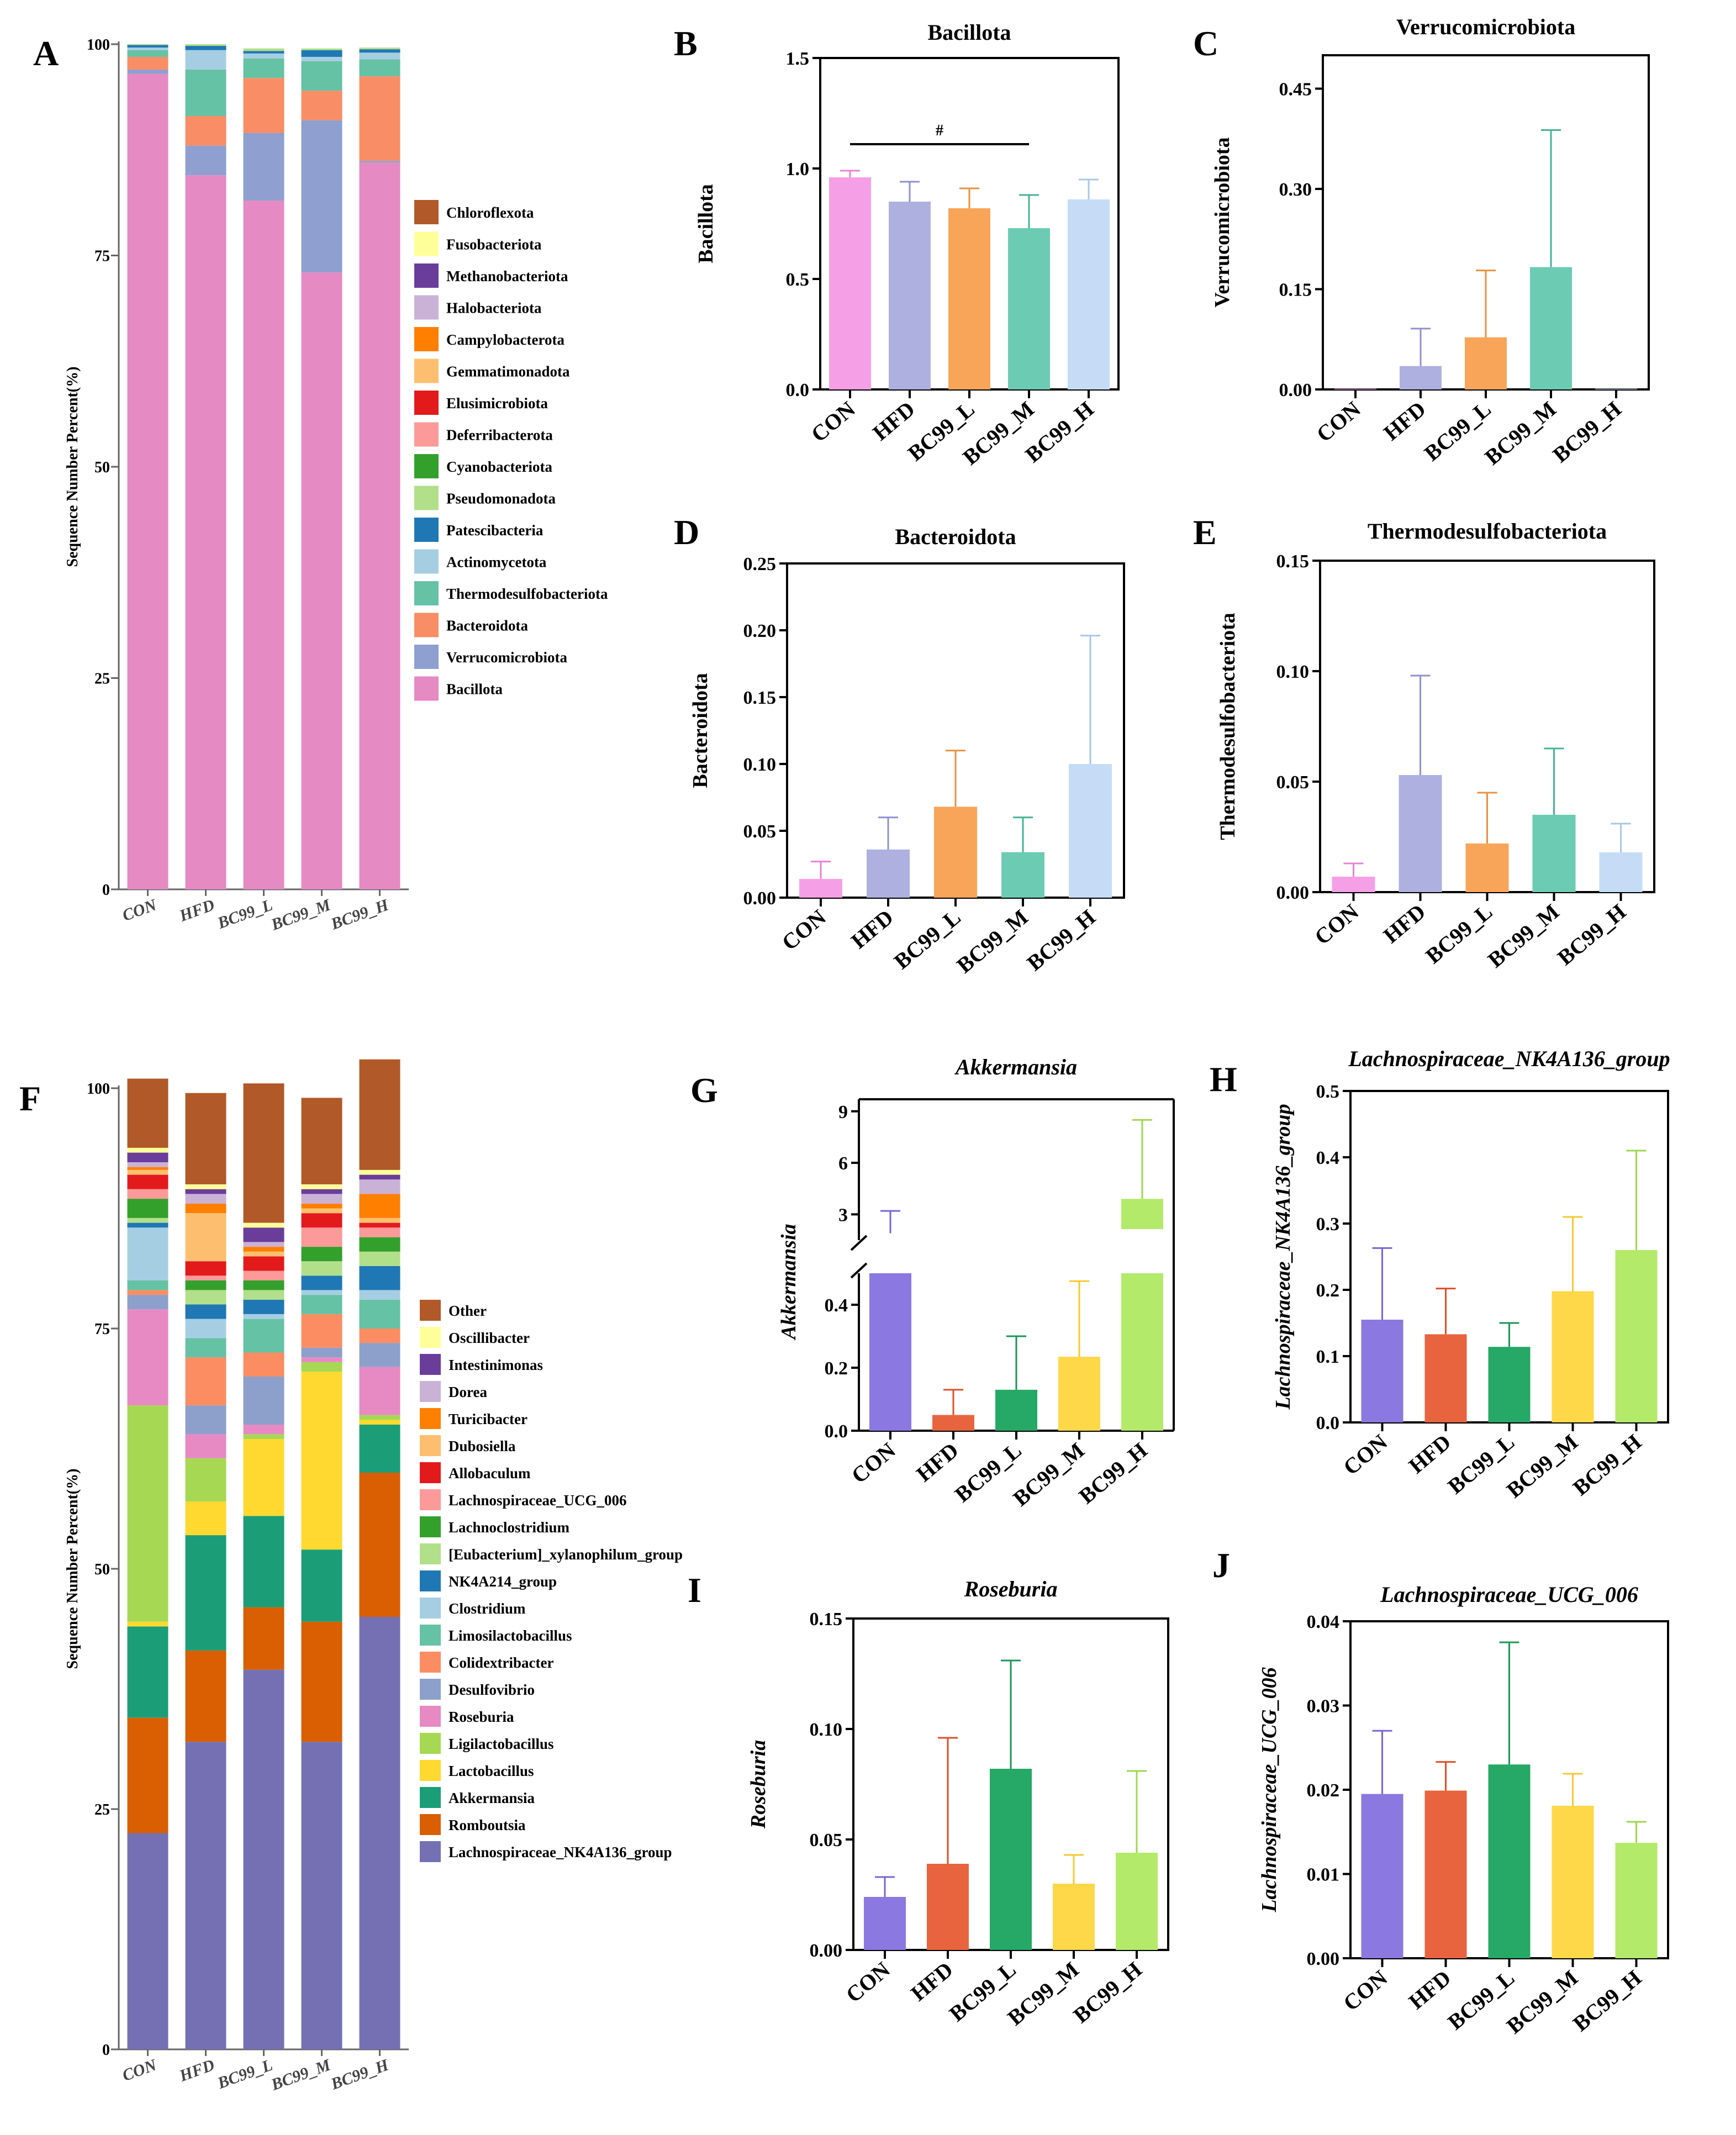 The image size is (1736, 2135). What do you see at coordinates (500, 1662) in the screenshot?
I see `legend-label: Colidextribacter` at bounding box center [500, 1662].